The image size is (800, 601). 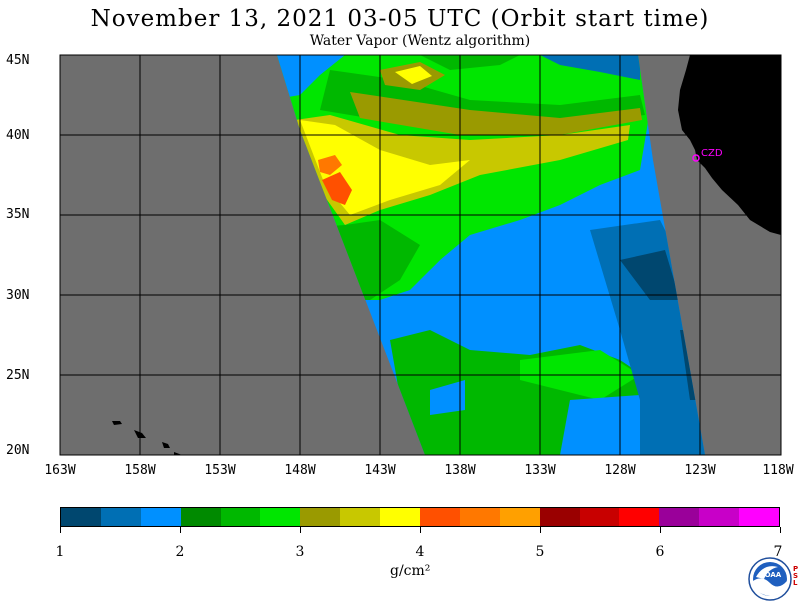 I want to click on station-label: CZD, so click(x=712, y=153).